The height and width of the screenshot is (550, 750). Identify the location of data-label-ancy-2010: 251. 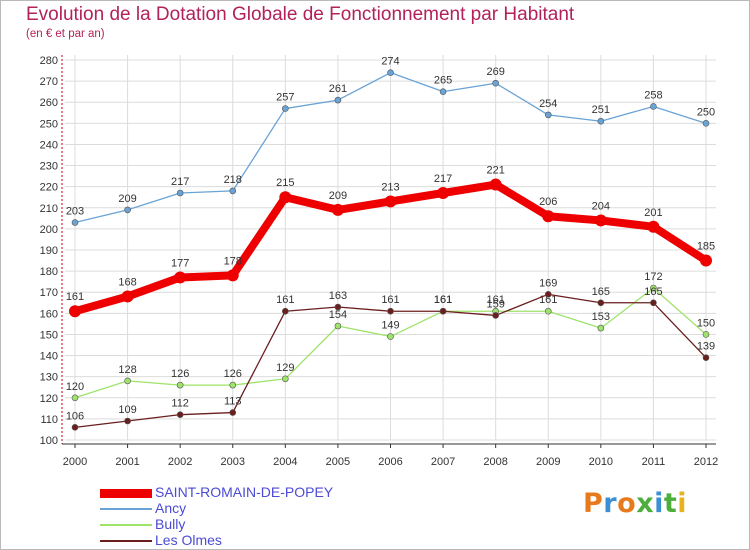
(601, 110).